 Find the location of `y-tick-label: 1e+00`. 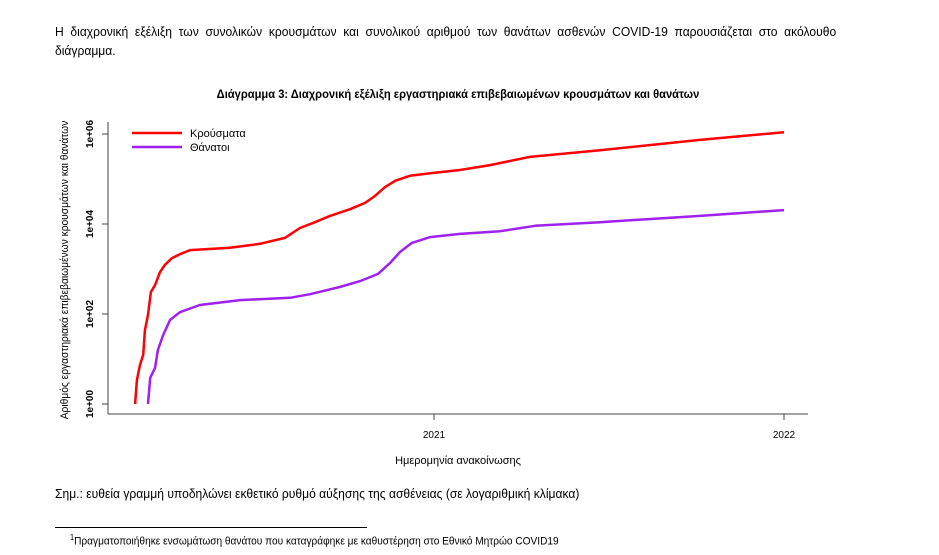

y-tick-label: 1e+00 is located at coordinates (90, 404).